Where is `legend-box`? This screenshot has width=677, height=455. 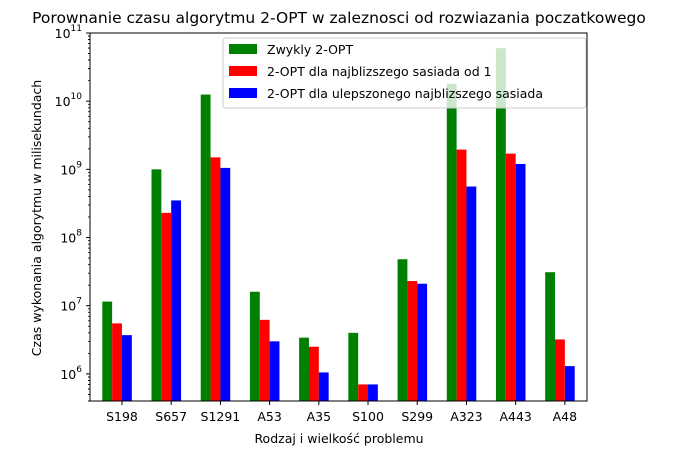
legend-box is located at coordinates (404, 73).